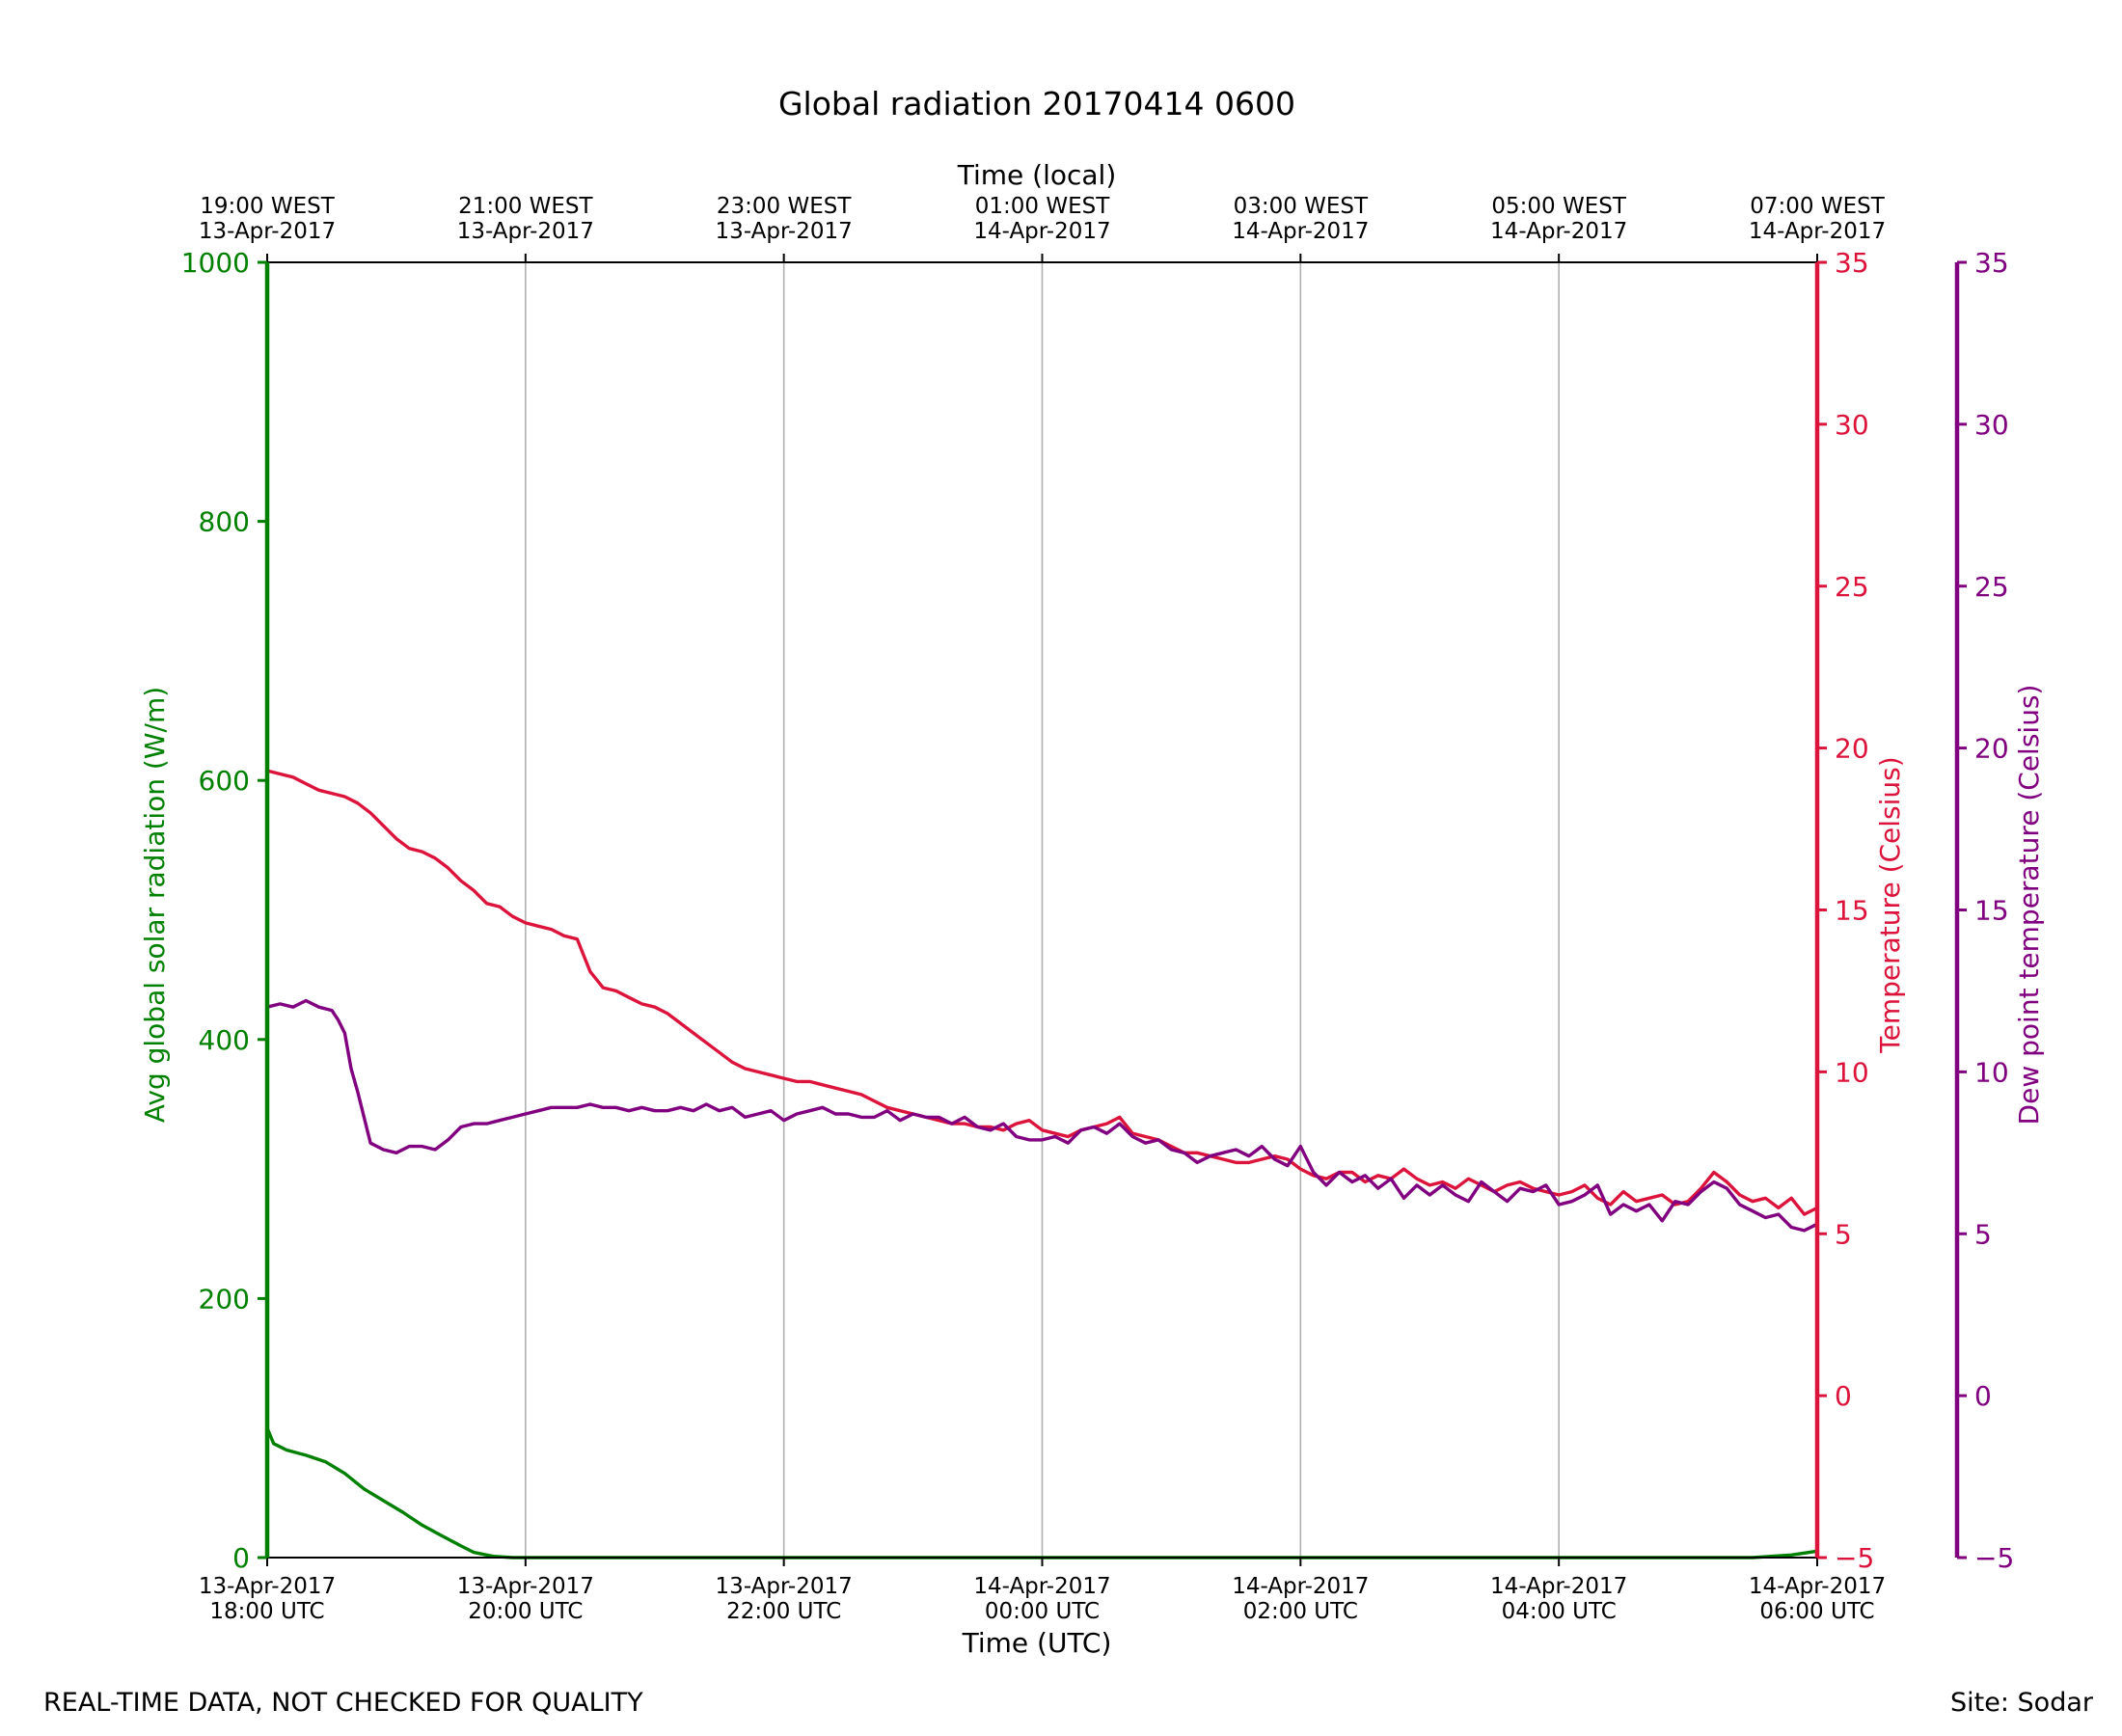 The height and width of the screenshot is (1736, 2122). I want to click on temperature-tick-label: 5, so click(1844, 1234).